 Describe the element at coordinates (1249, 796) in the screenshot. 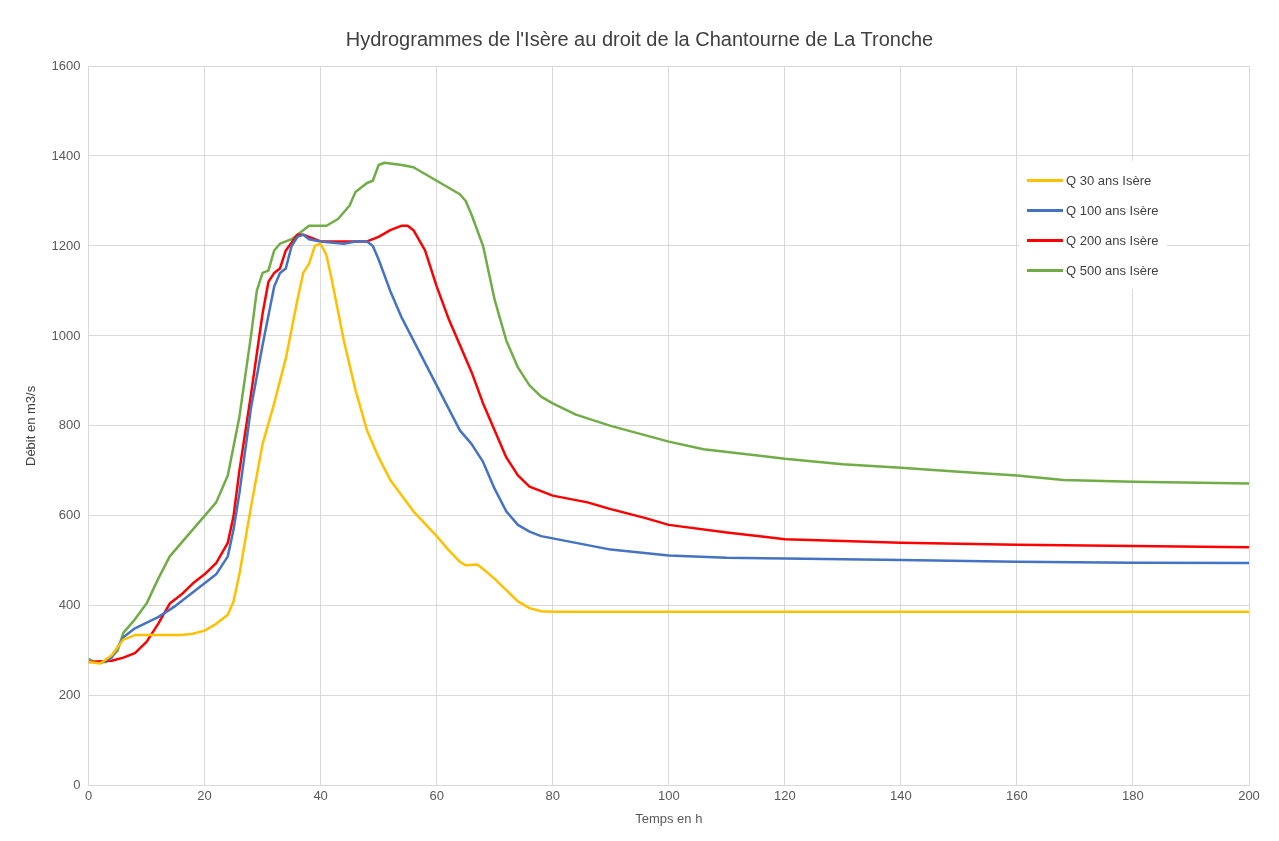

I see `x-tick-label: 200` at that location.